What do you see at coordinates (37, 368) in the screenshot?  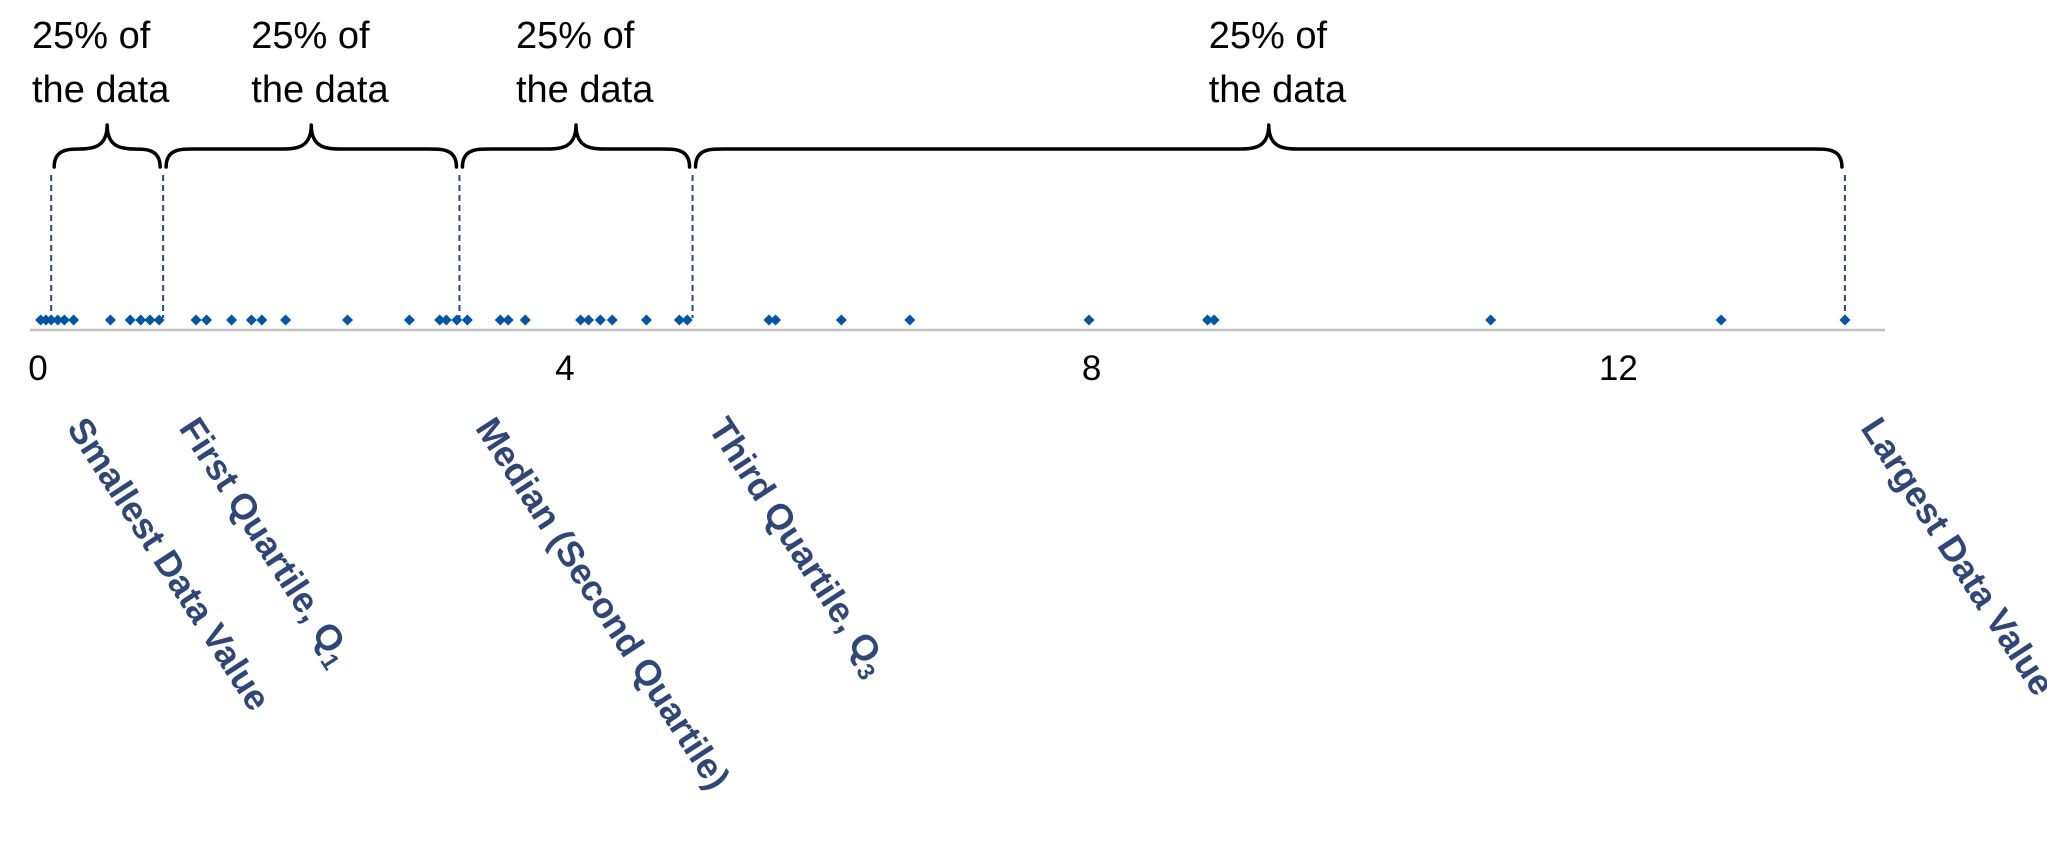 I see `tick-label: 0` at bounding box center [37, 368].